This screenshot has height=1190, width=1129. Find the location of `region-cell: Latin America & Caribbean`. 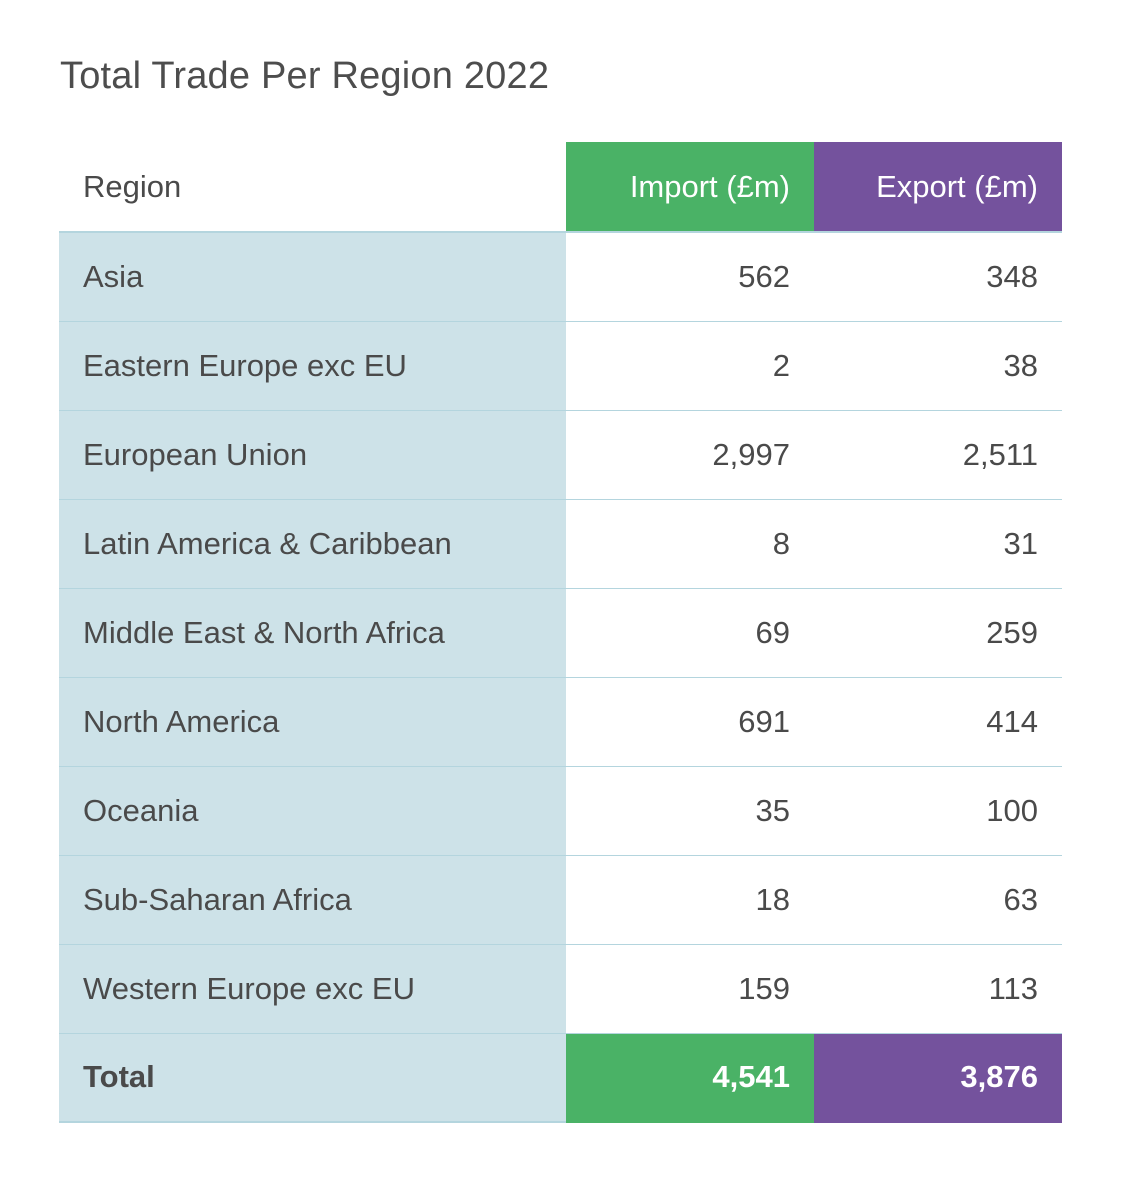

region-cell: Latin America & Caribbean is located at coordinates (312, 544).